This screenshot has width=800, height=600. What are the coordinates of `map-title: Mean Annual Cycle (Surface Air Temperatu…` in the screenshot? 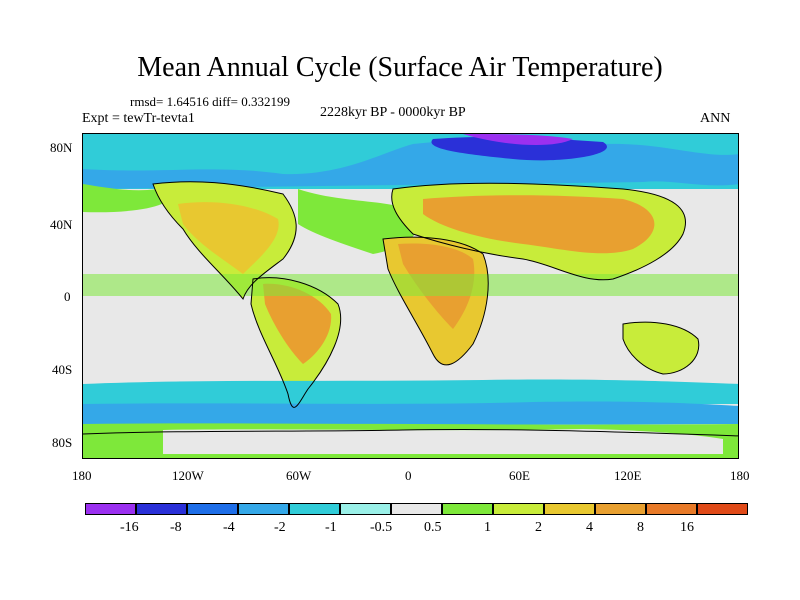 It's located at (400, 67).